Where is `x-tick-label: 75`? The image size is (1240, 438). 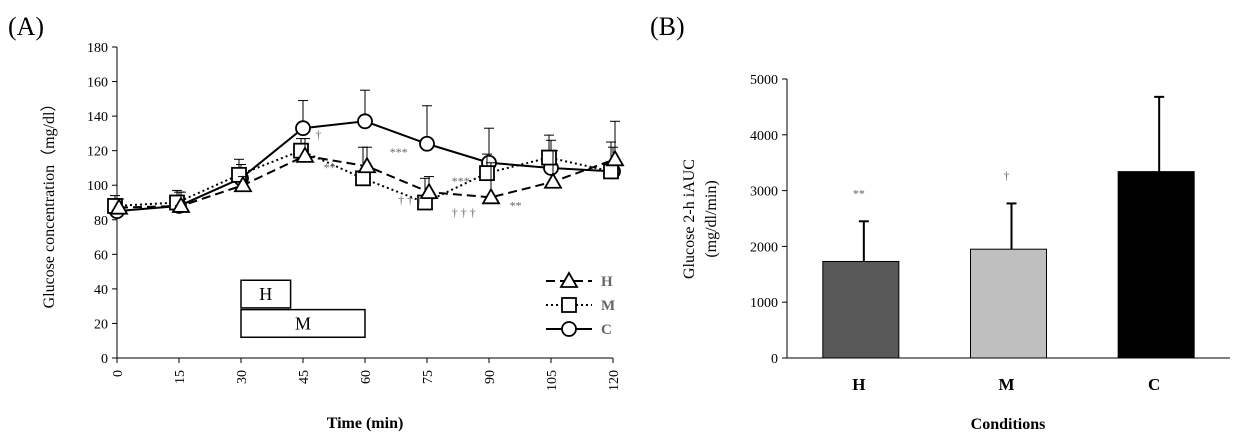
x-tick-label: 75 is located at coordinates (428, 377).